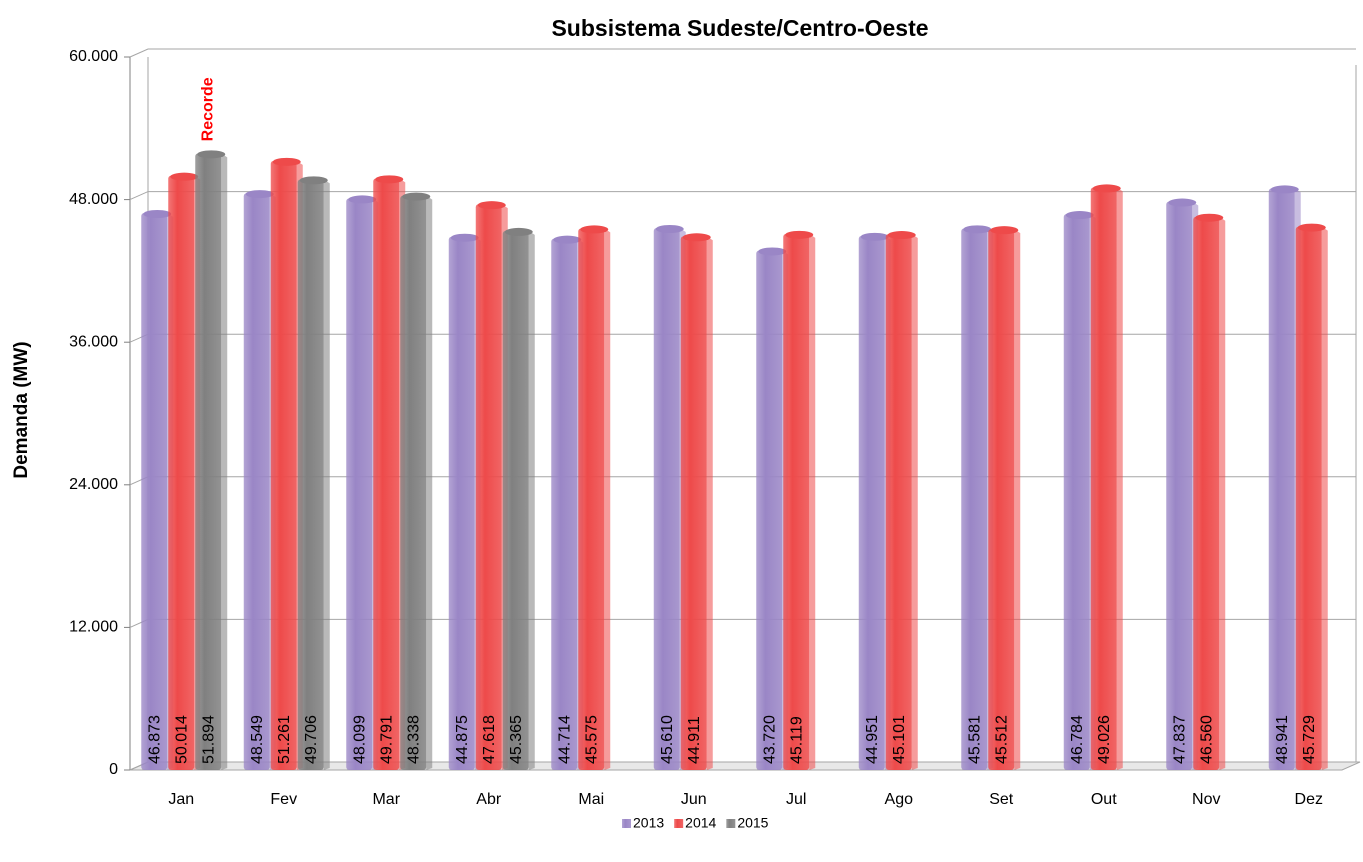 The height and width of the screenshot is (862, 1363). What do you see at coordinates (1206, 799) in the screenshot?
I see `x-tick-label: Nov` at bounding box center [1206, 799].